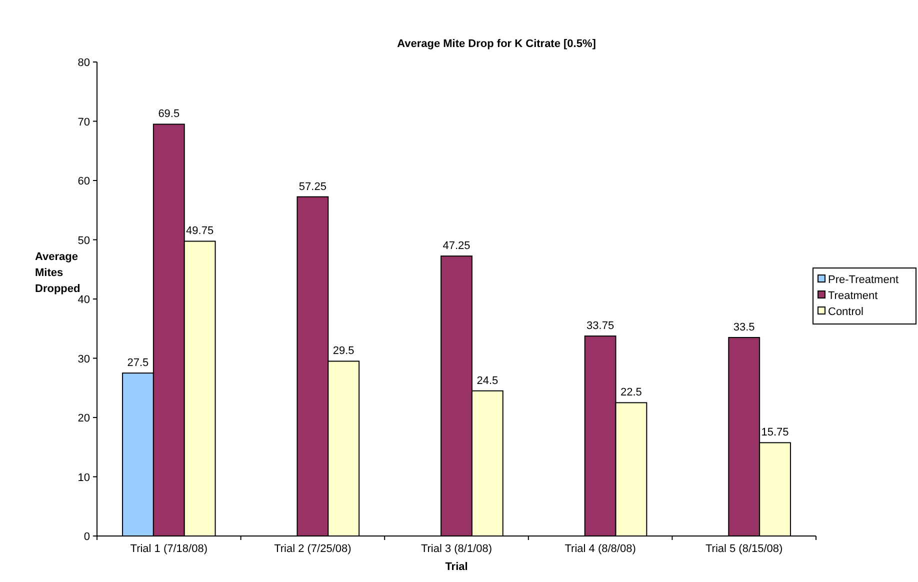  I want to click on y-axis-title: Average Mites Dropped, so click(57, 273).